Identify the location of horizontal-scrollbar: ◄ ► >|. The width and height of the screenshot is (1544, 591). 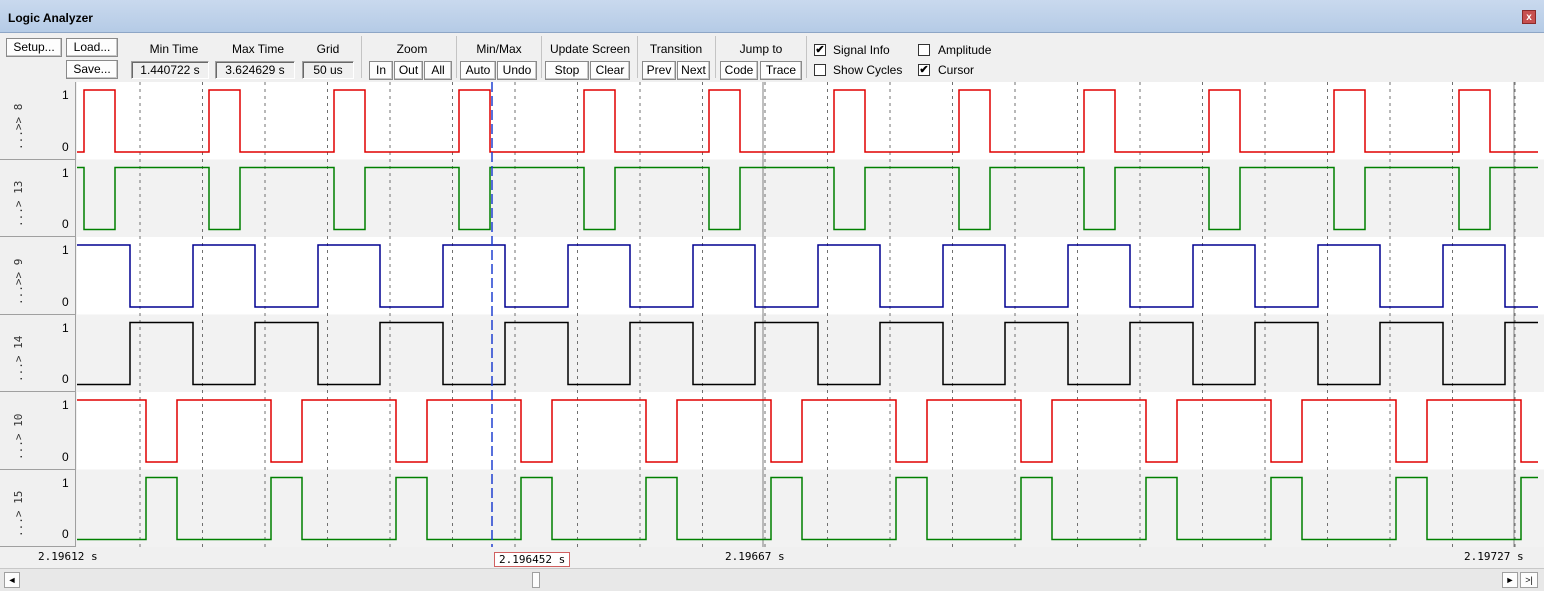
(772, 579).